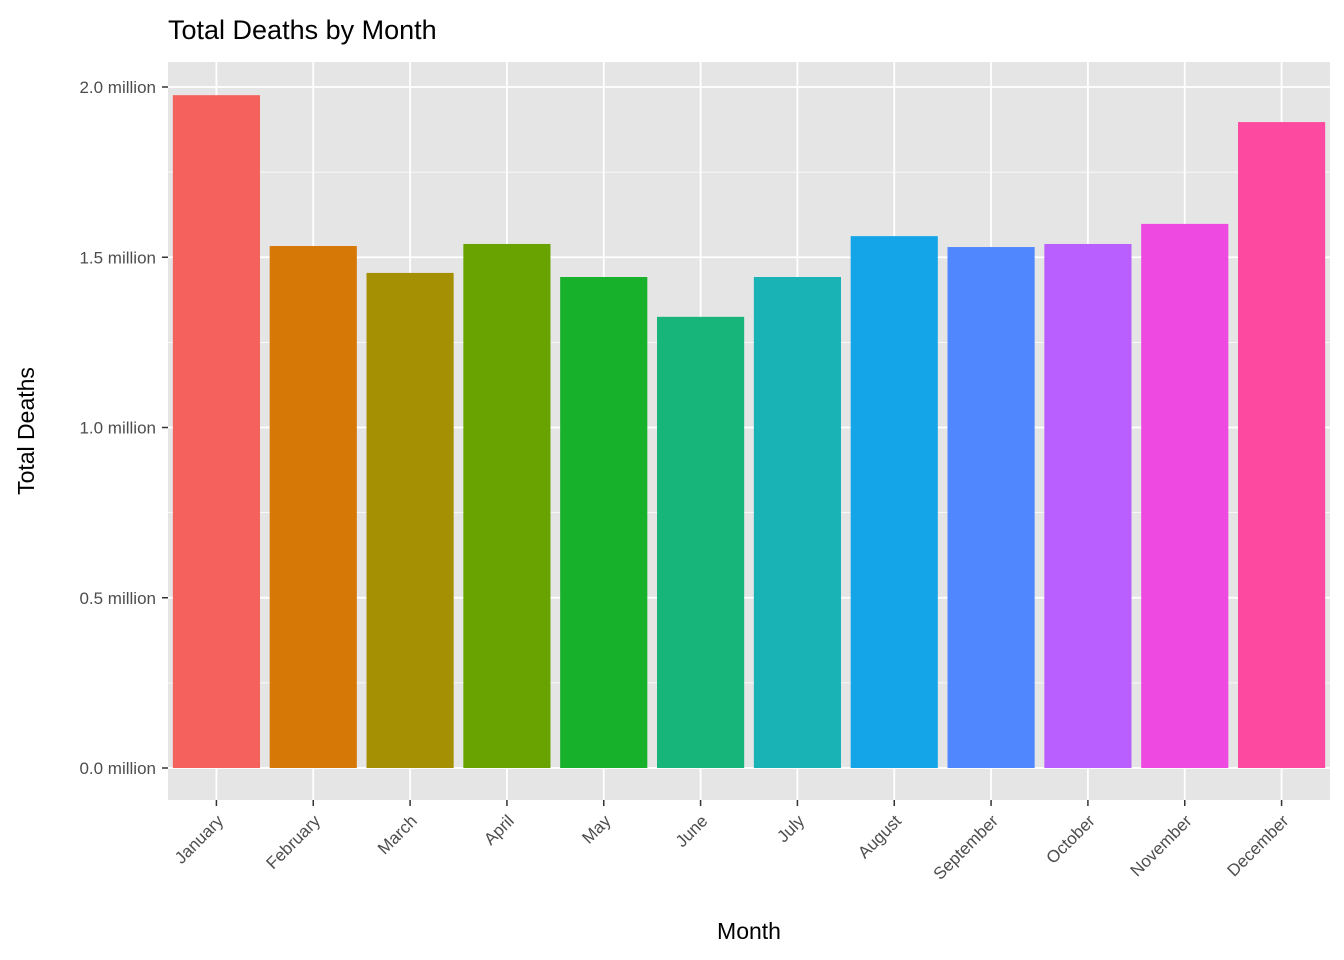 Image resolution: width=1344 pixels, height=960 pixels. Describe the element at coordinates (313, 507) in the screenshot. I see `bar-february` at that location.